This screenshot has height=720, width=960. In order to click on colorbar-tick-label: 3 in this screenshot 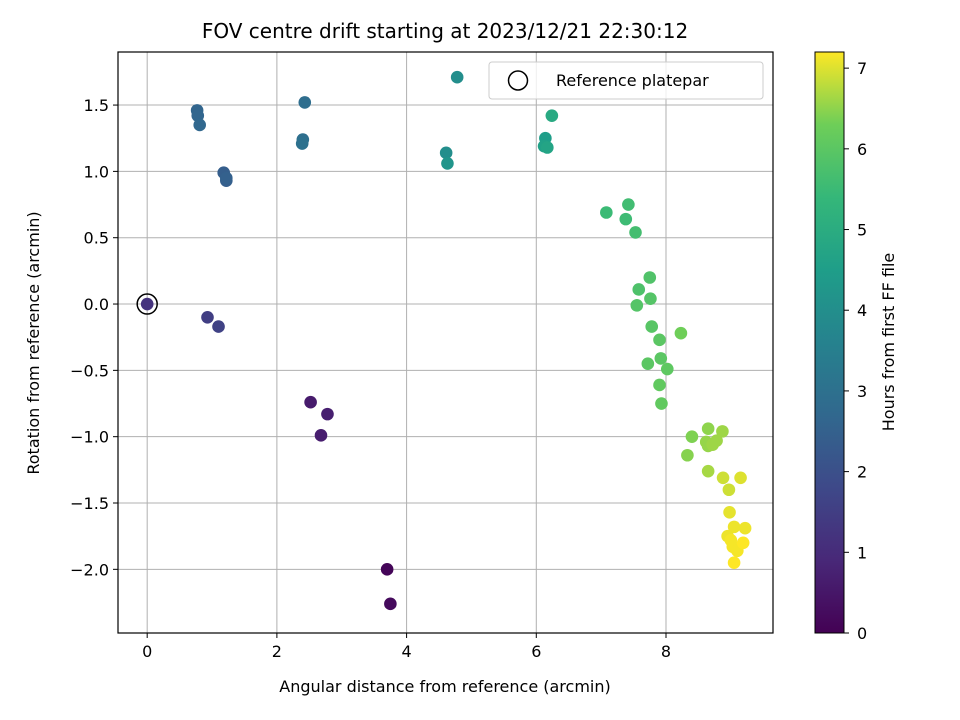, I will do `click(862, 391)`.